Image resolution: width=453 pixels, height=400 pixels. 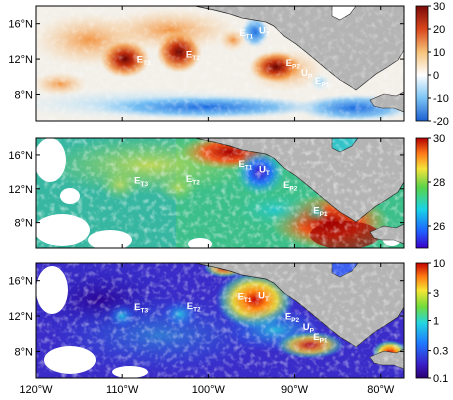 I want to click on land-gulf-bottom, so click(x=345, y=270).